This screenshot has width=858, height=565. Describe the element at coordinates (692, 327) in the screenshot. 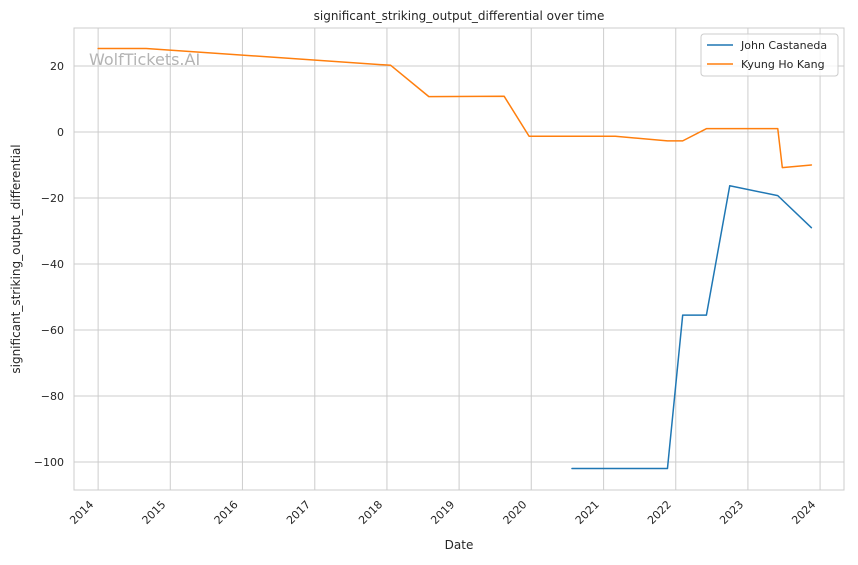

I see `series-line-john-castaneda` at that location.